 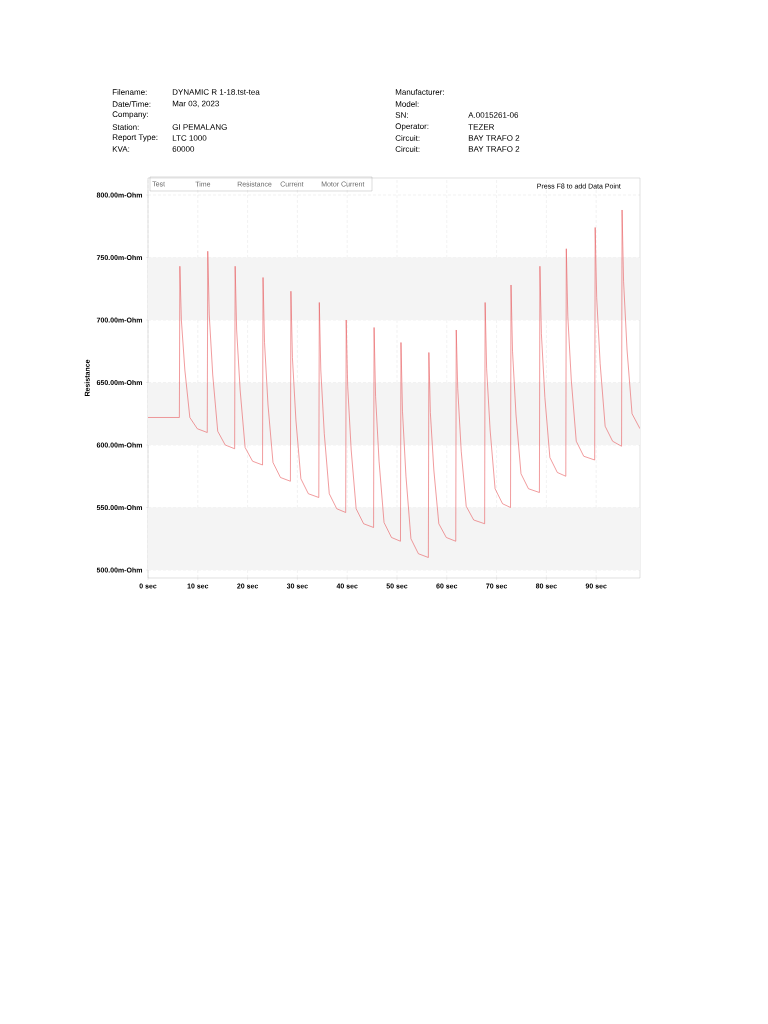 I want to click on text: Filename:, so click(x=129, y=92).